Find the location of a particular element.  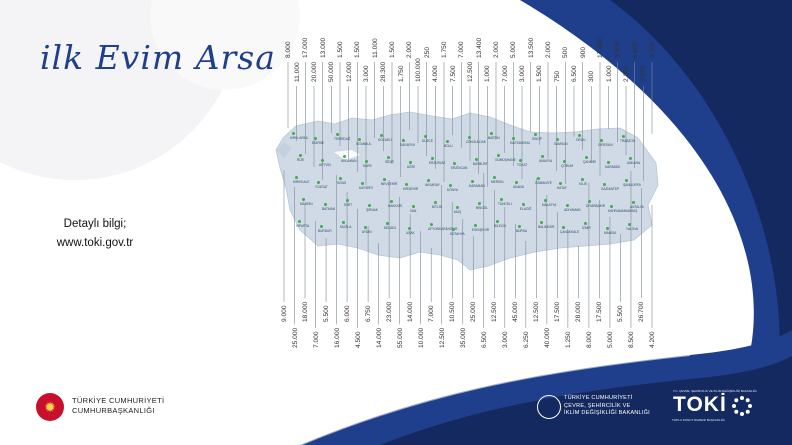

bottom-value-label: 16.000 is located at coordinates (337, 337).